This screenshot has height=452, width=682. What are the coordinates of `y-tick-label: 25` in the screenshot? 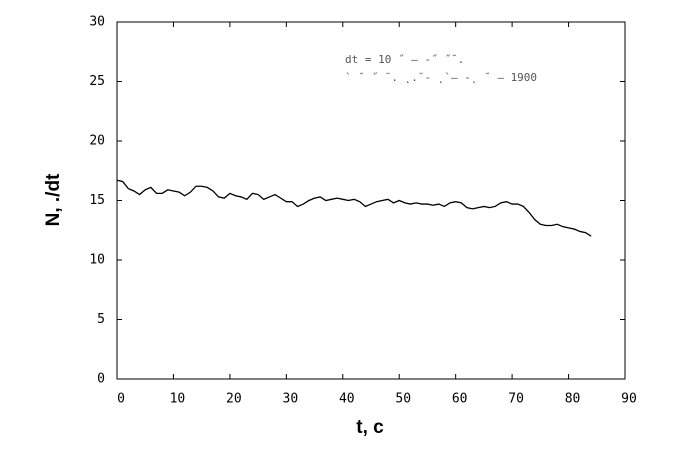 It's located at (97, 81).